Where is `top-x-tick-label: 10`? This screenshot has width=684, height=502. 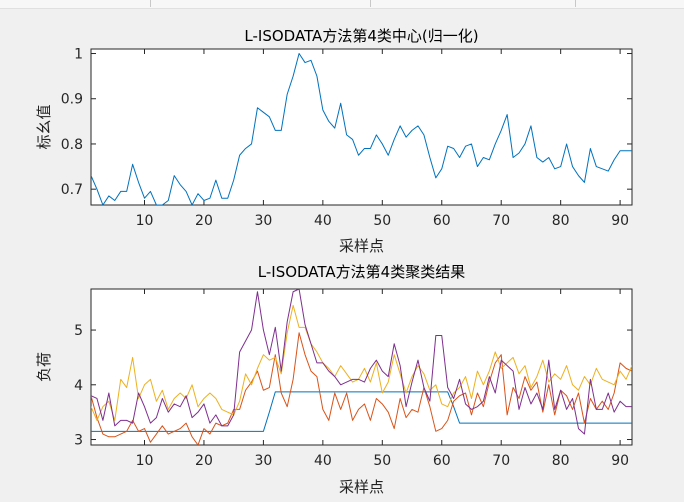
top-x-tick-label: 10 is located at coordinates (145, 221).